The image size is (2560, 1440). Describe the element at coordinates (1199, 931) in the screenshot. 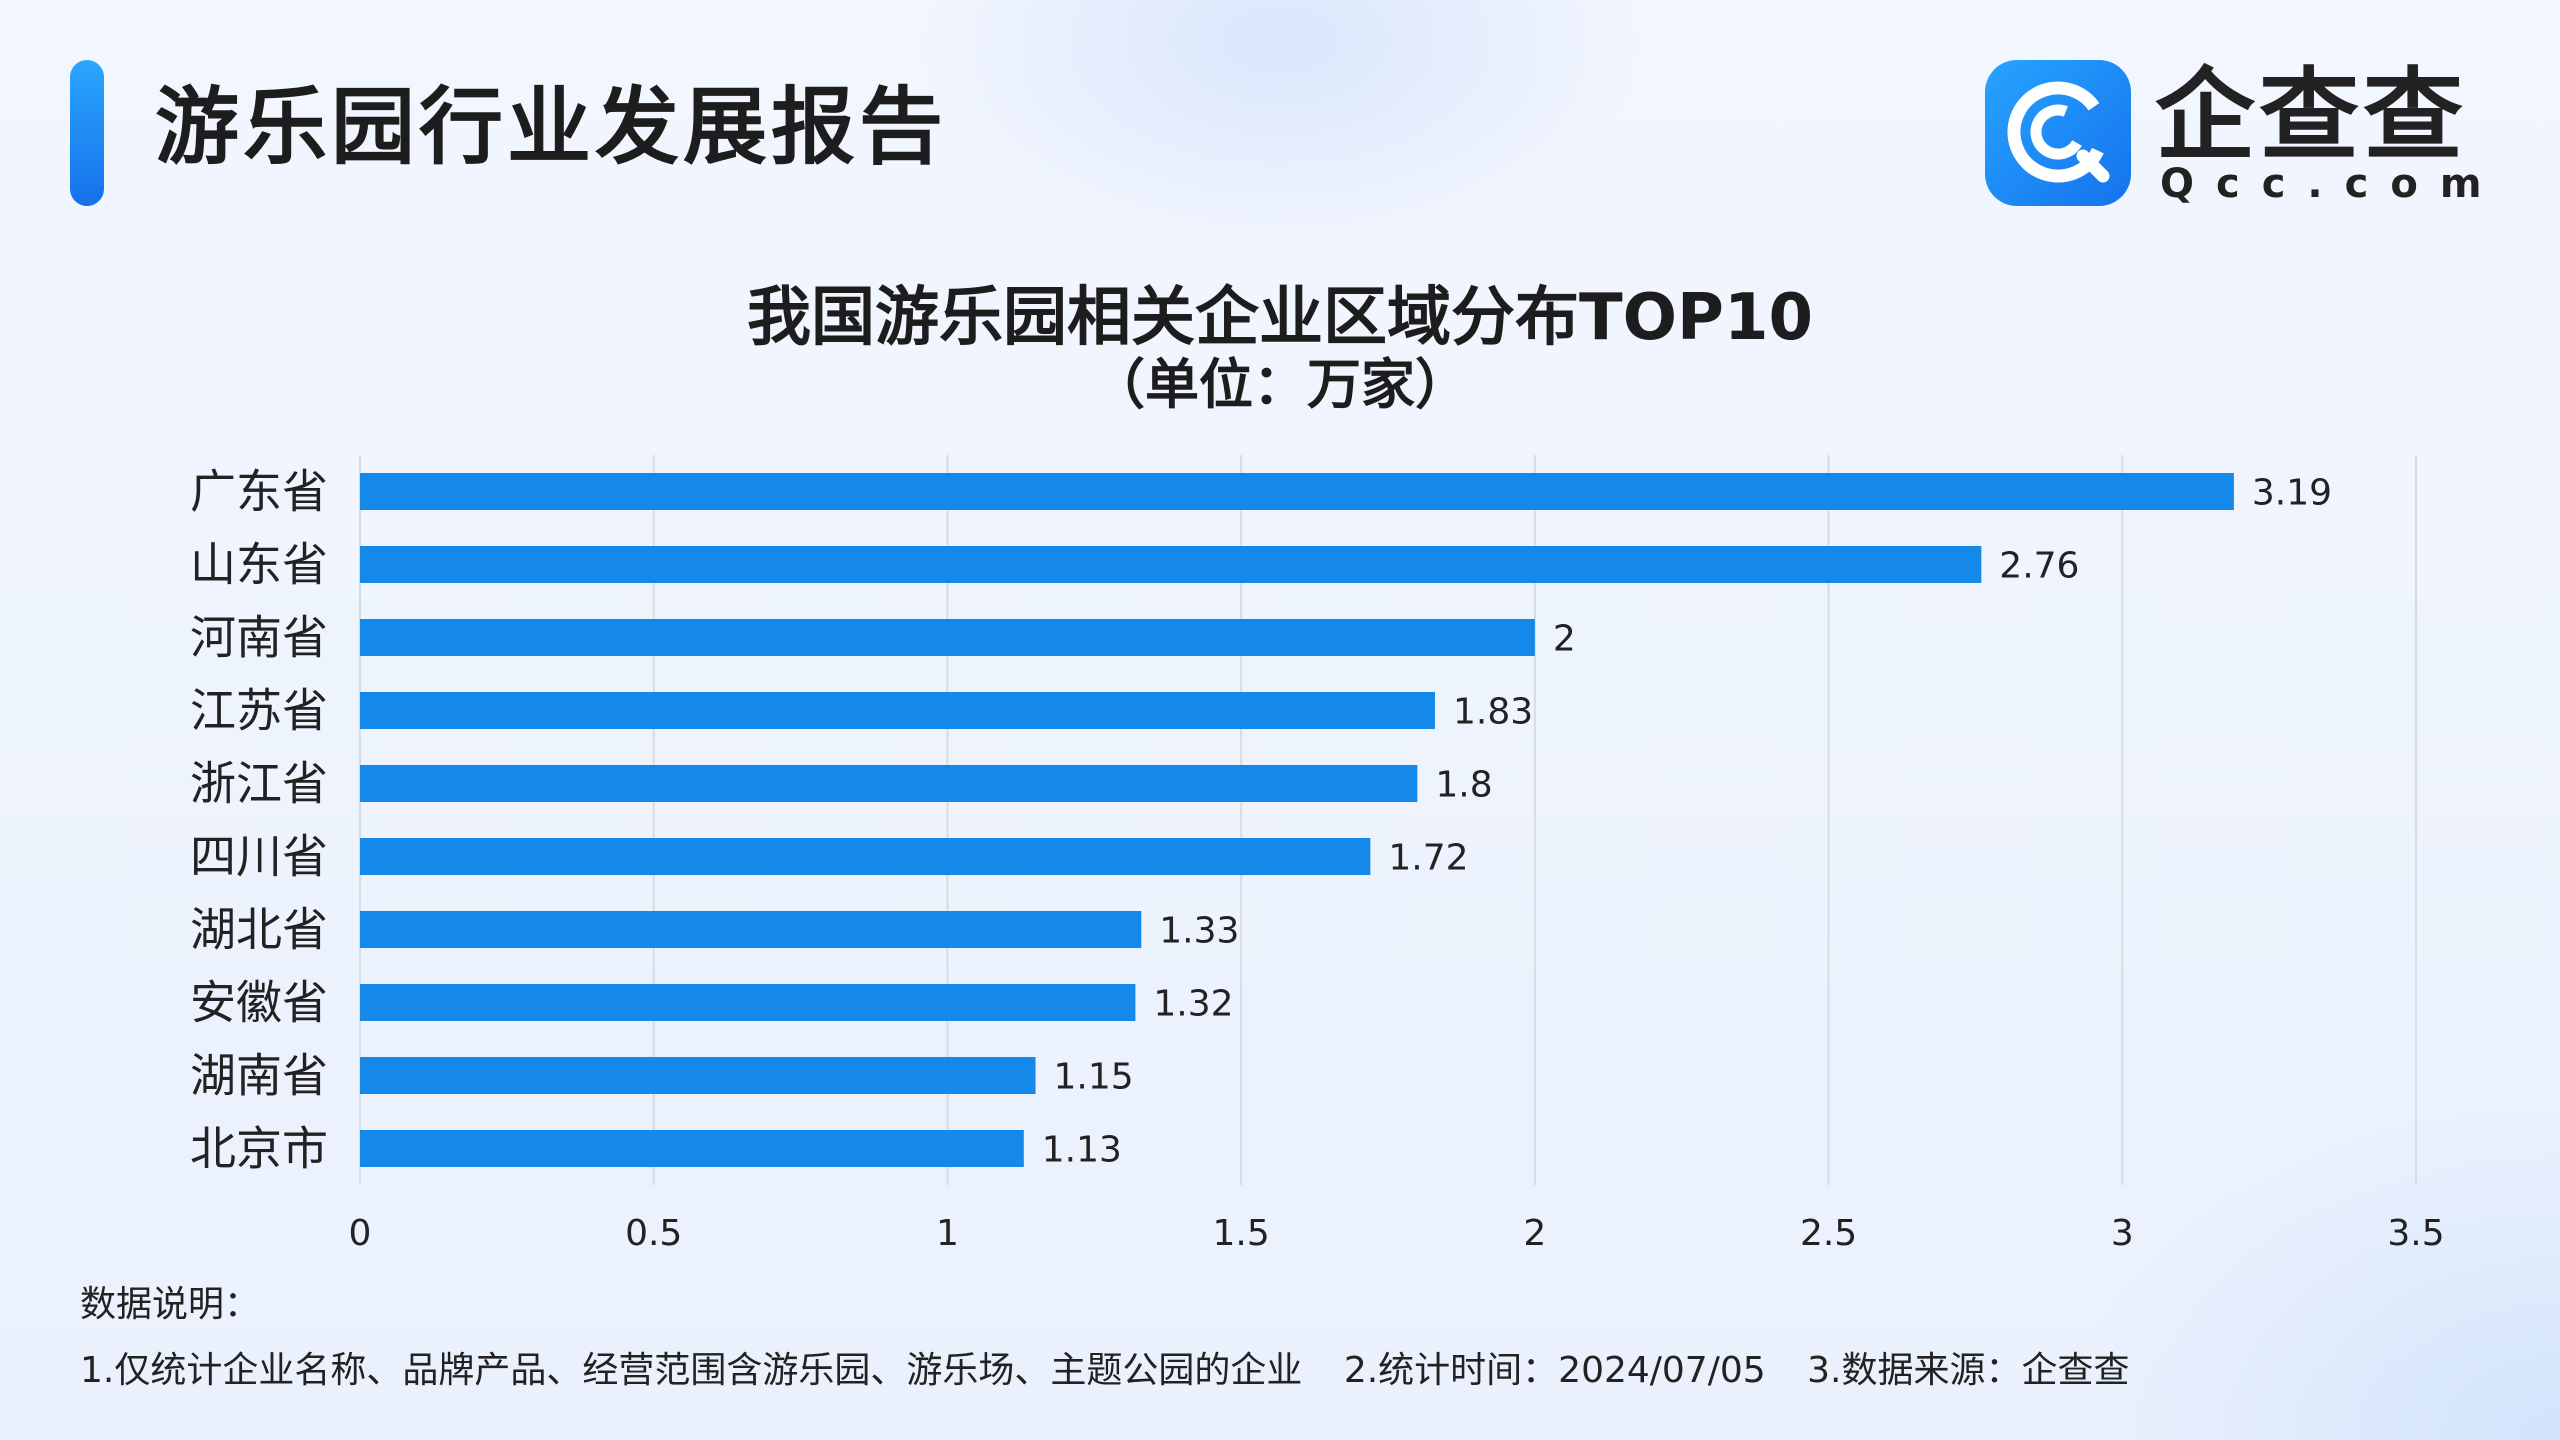

I see `data-label: 1.33` at that location.